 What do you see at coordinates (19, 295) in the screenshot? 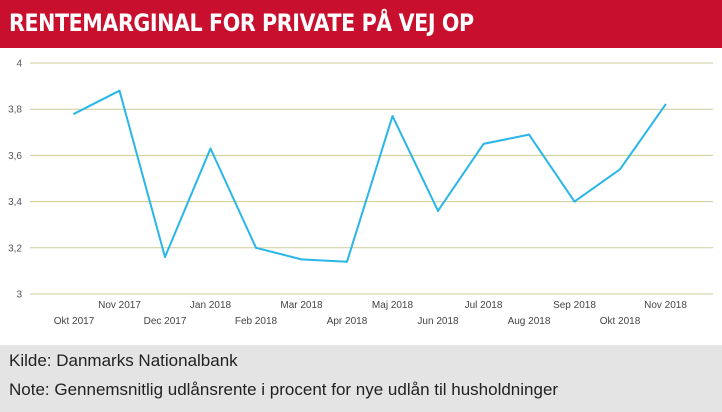
I see `y-tick-label: 3` at bounding box center [19, 295].